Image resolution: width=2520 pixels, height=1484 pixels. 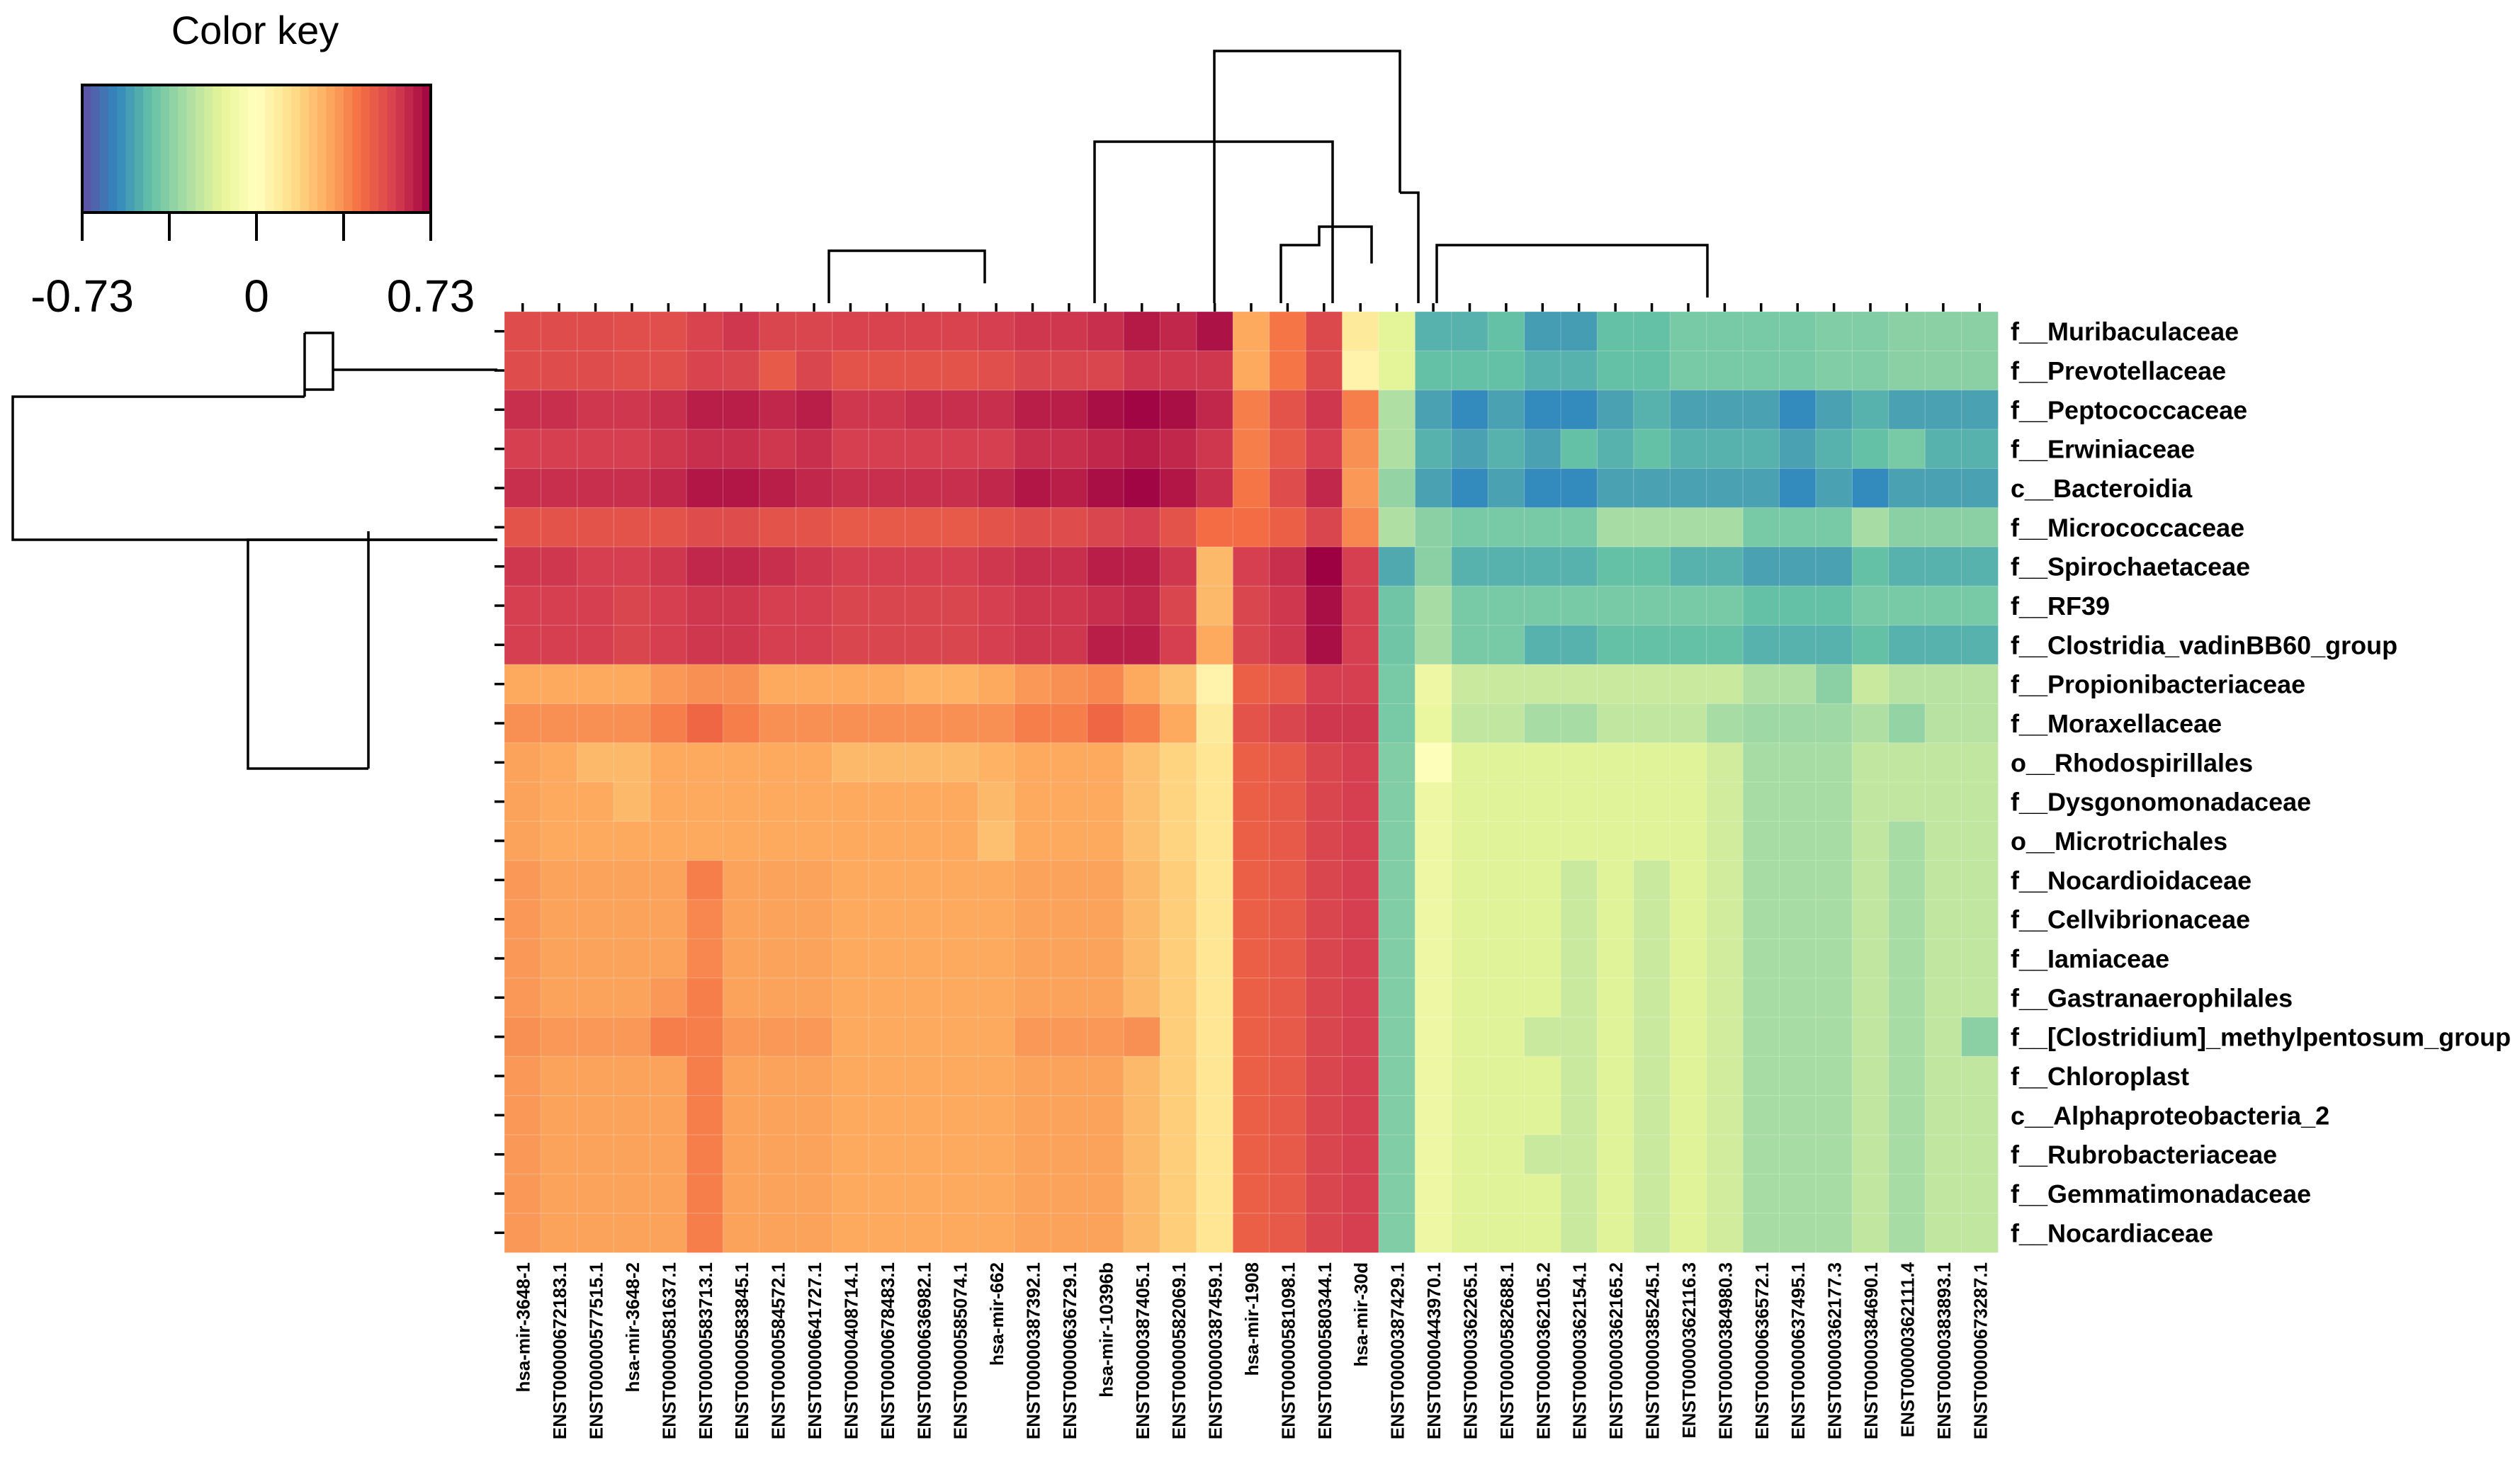 What do you see at coordinates (1251, 181) in the screenshot?
I see `column-dendrogram` at bounding box center [1251, 181].